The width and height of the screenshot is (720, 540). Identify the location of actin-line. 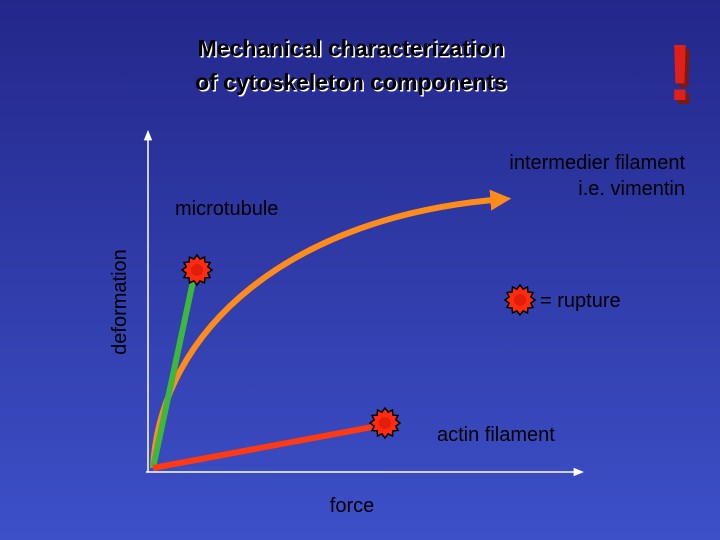
(268, 446).